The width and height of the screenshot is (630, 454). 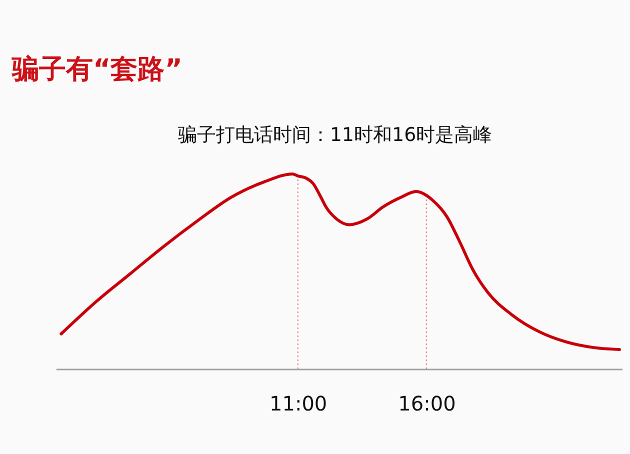 What do you see at coordinates (299, 404) in the screenshot?
I see `x-tick-label: 11:00` at bounding box center [299, 404].